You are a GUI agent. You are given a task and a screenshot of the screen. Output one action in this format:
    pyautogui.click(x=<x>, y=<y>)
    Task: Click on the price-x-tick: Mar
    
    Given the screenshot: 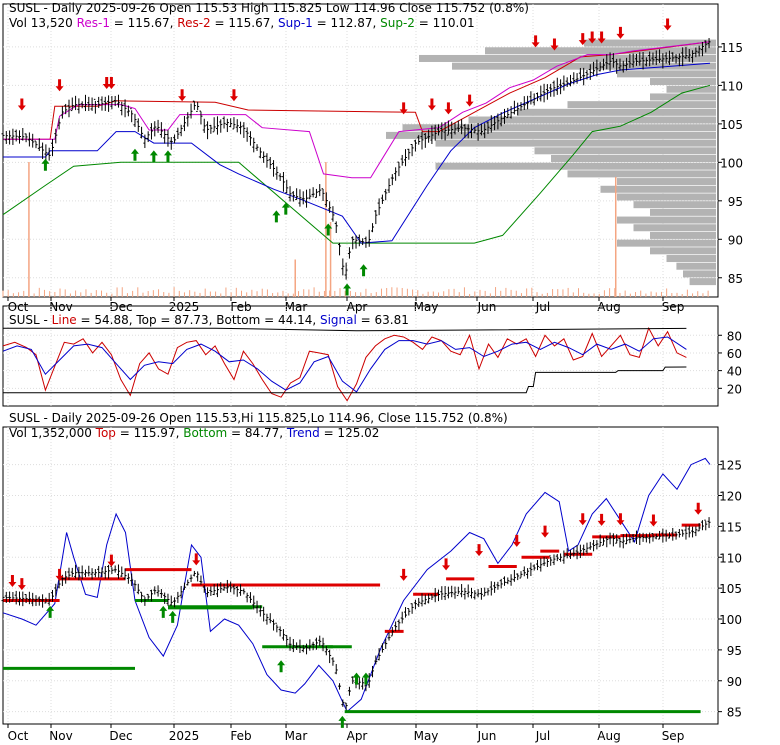 What is the action you would take?
    pyautogui.click(x=296, y=307)
    